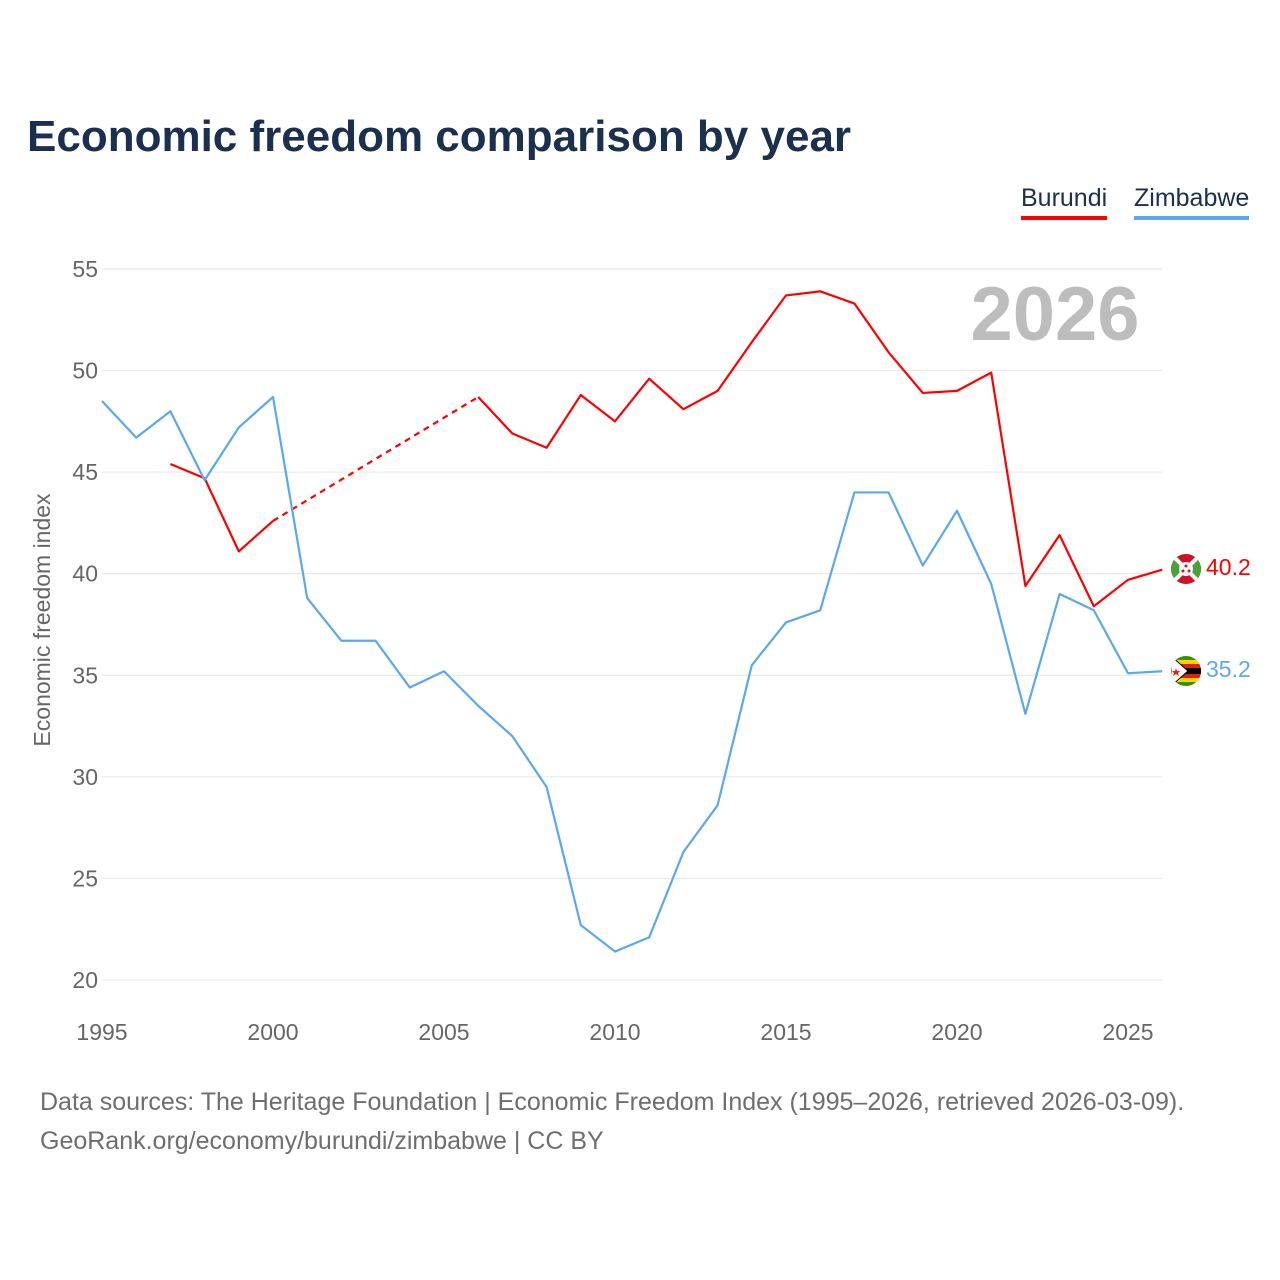  I want to click on chart-title: Economic freedom comparison by year, so click(439, 136).